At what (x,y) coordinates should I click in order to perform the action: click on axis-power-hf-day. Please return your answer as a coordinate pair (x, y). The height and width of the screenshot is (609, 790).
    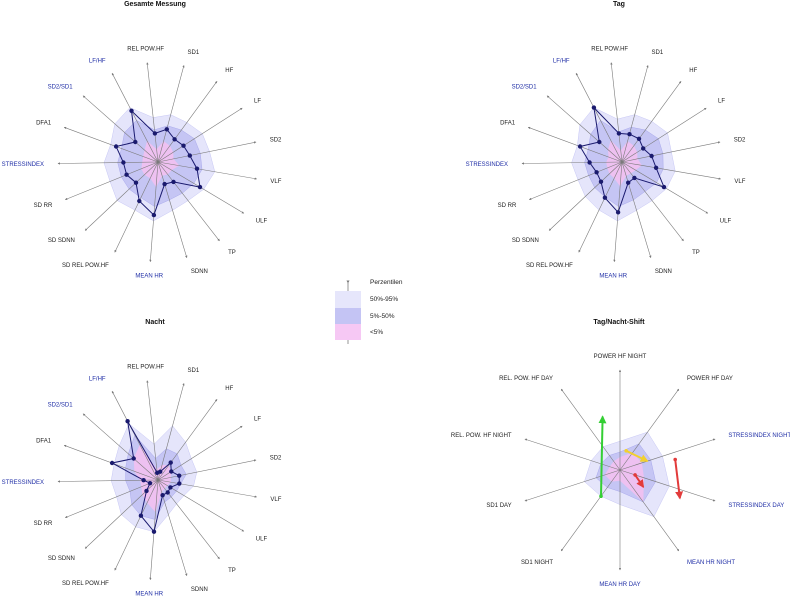
    Looking at the image, I should click on (649, 429).